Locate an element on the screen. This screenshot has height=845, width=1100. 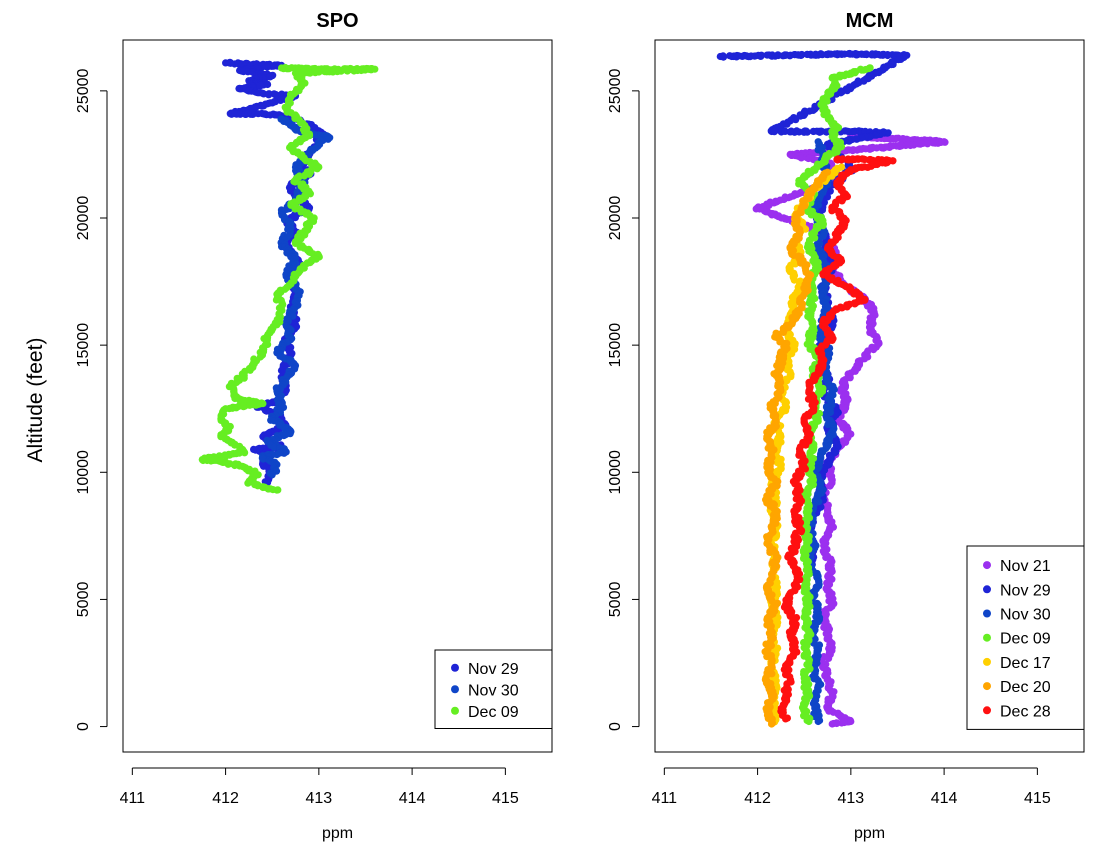
y-tick-label: 15000 is located at coordinates (615, 345).